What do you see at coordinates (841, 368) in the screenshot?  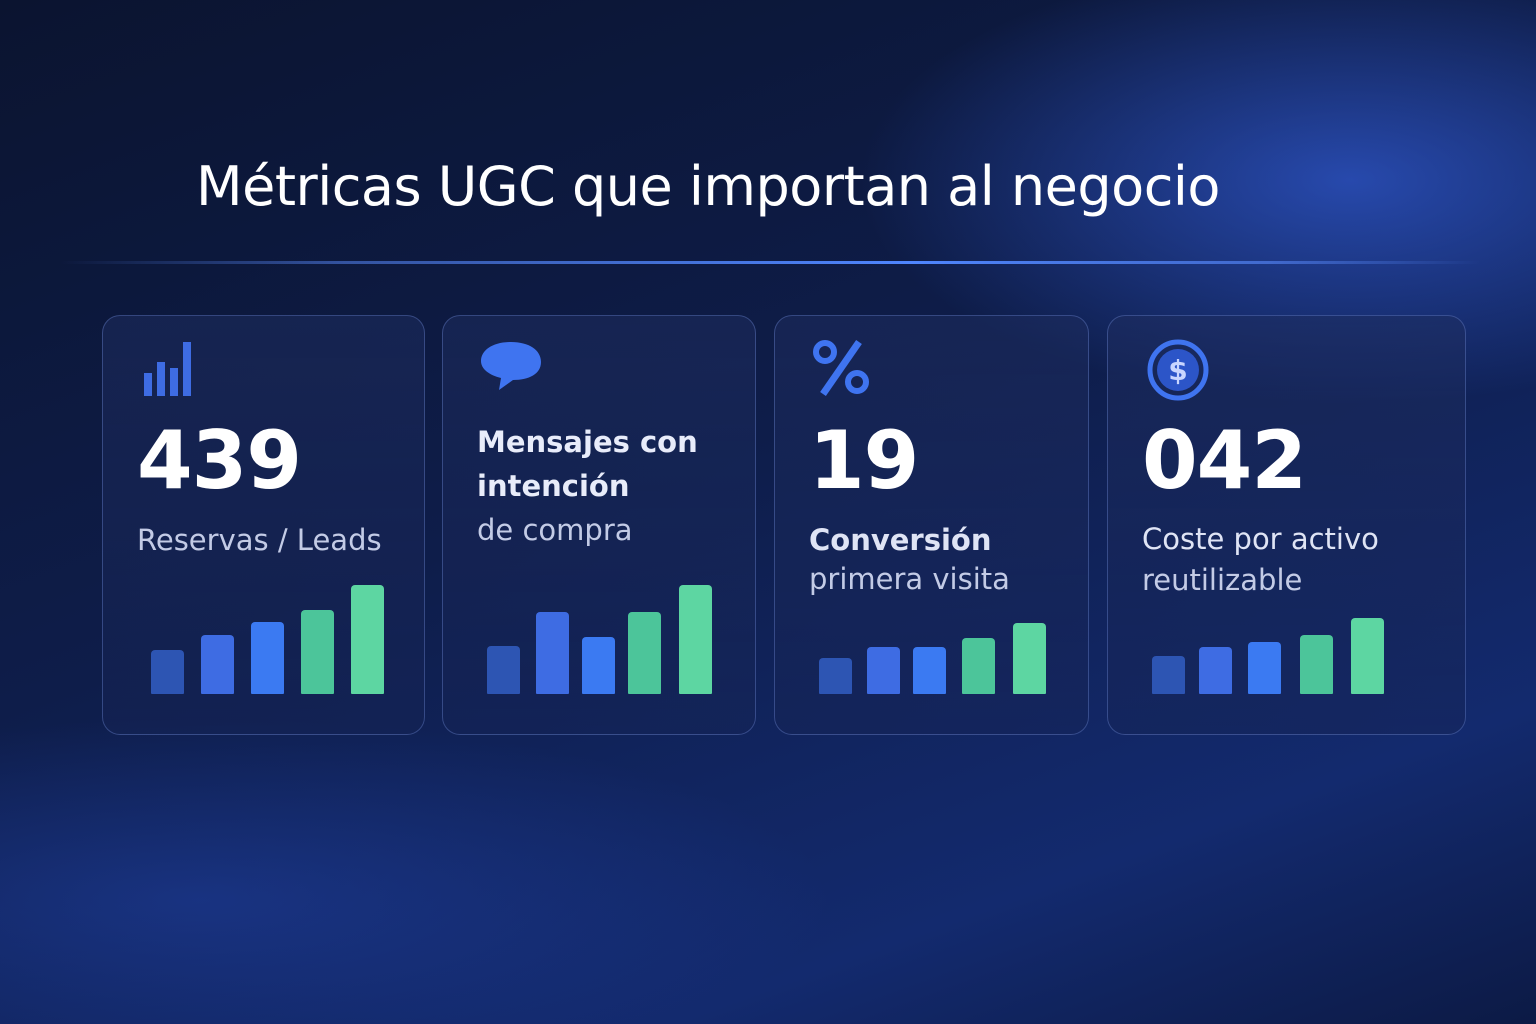 I see `percent-icon` at bounding box center [841, 368].